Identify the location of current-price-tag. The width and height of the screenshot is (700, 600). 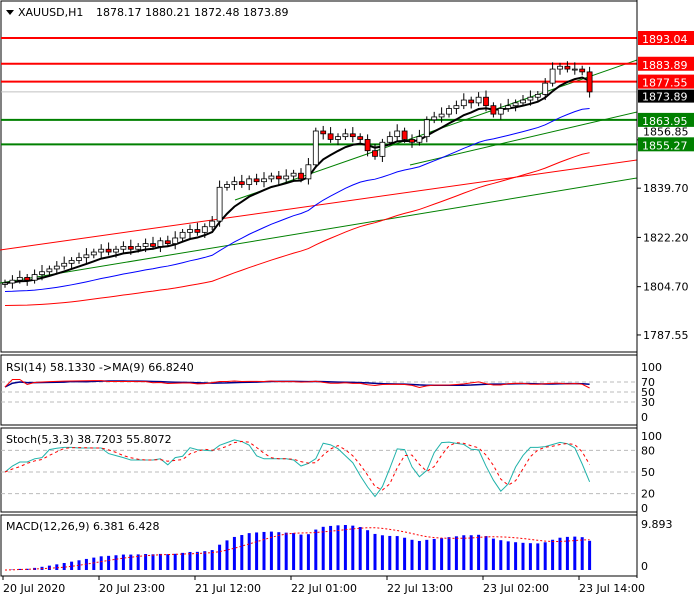
(666, 96).